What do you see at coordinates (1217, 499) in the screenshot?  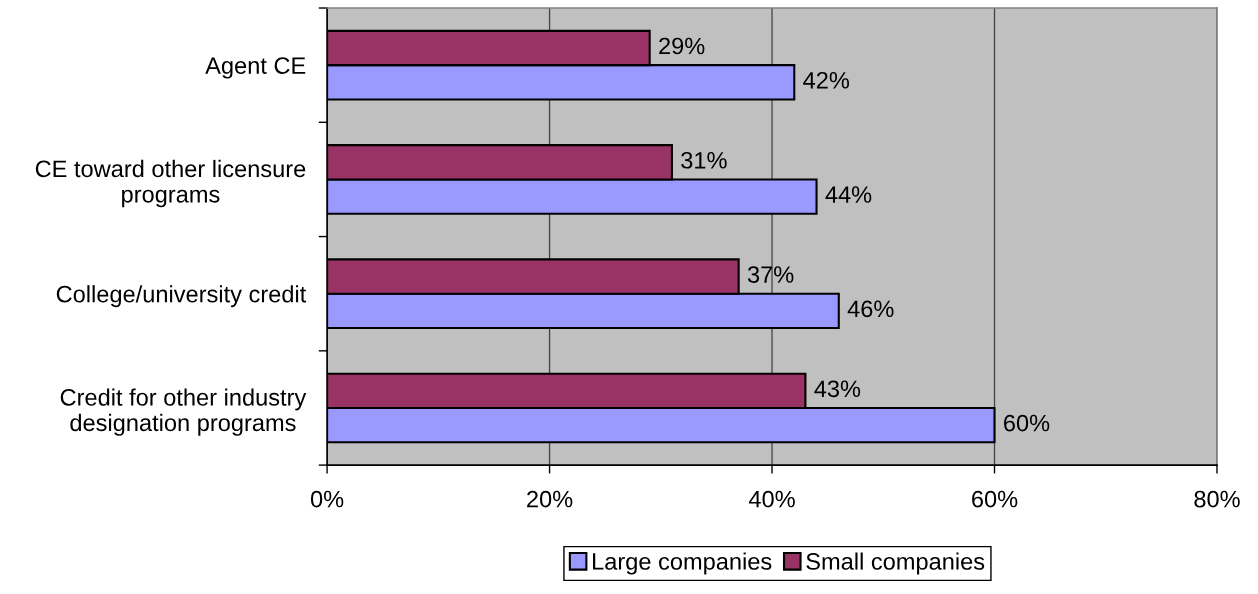 I see `x-tick-label: 80%` at bounding box center [1217, 499].